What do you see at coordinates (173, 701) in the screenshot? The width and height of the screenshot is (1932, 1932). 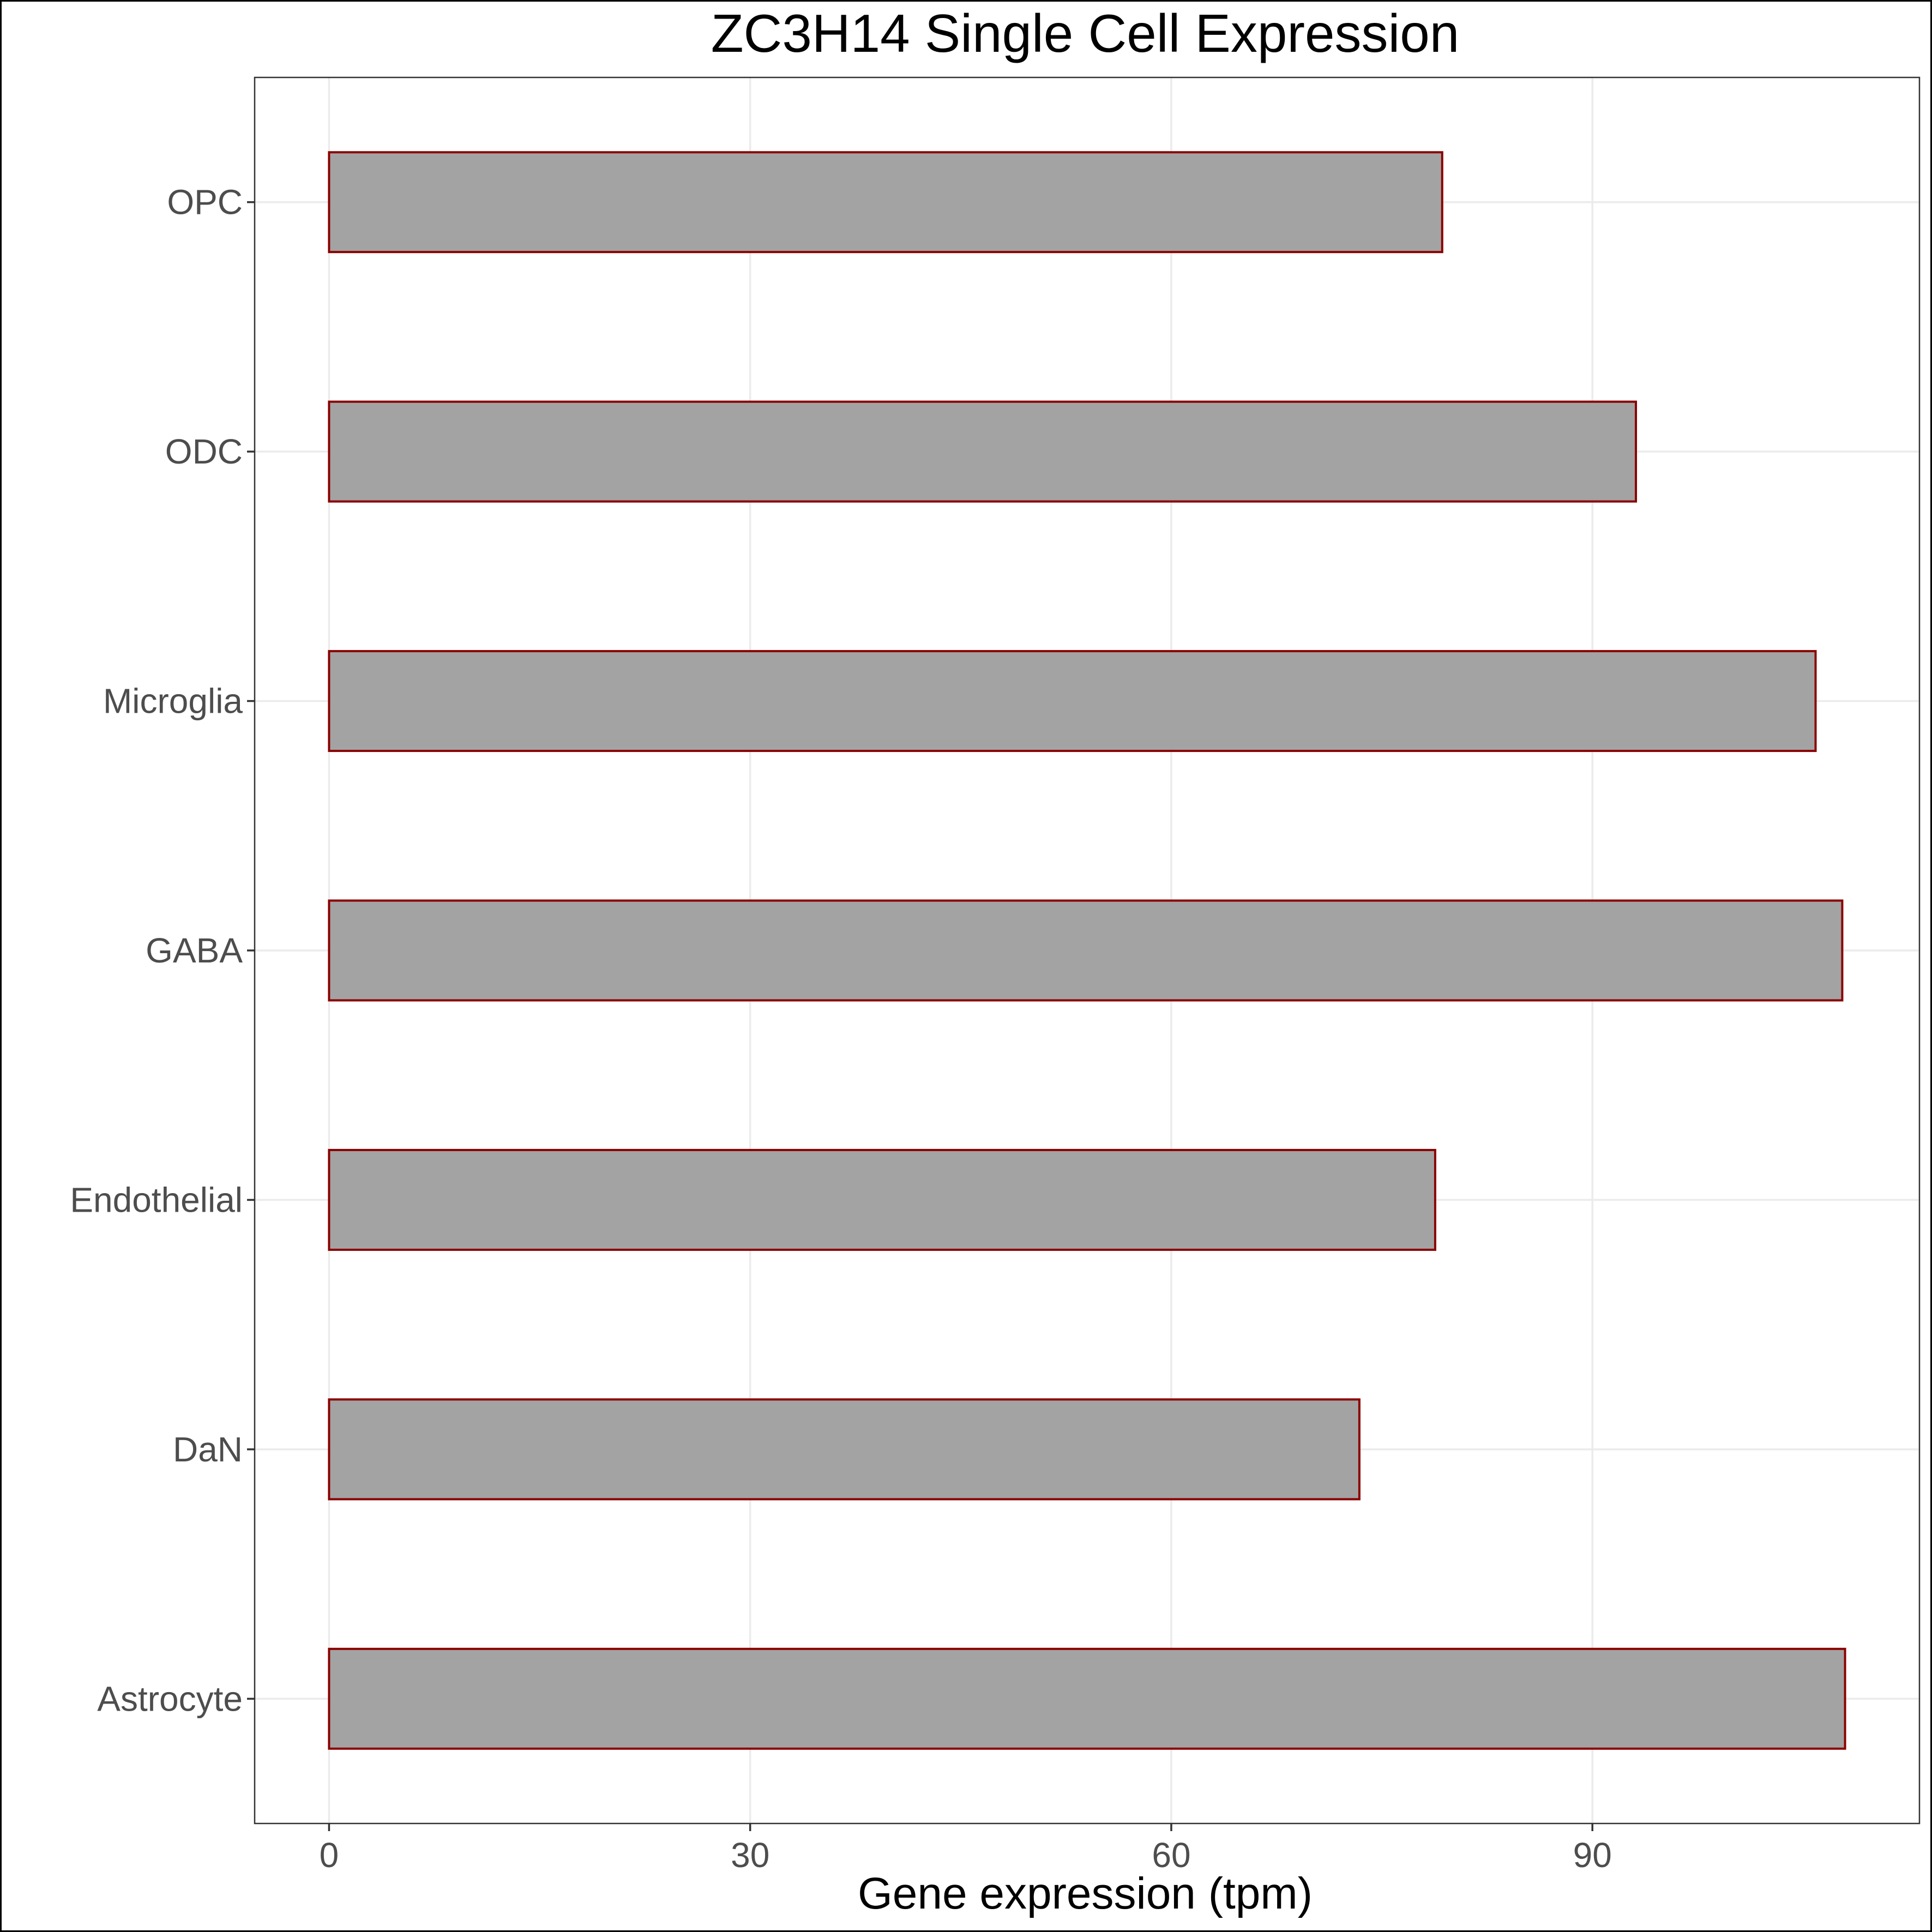 I see `y-tick-label: Microglia` at bounding box center [173, 701].